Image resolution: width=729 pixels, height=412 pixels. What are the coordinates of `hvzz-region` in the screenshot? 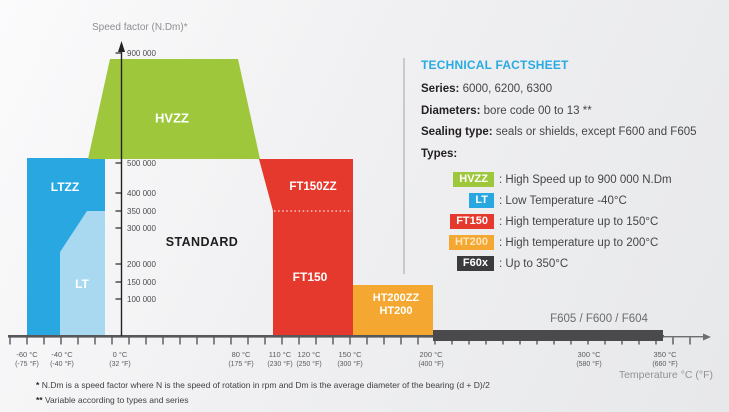 It's located at (174, 109).